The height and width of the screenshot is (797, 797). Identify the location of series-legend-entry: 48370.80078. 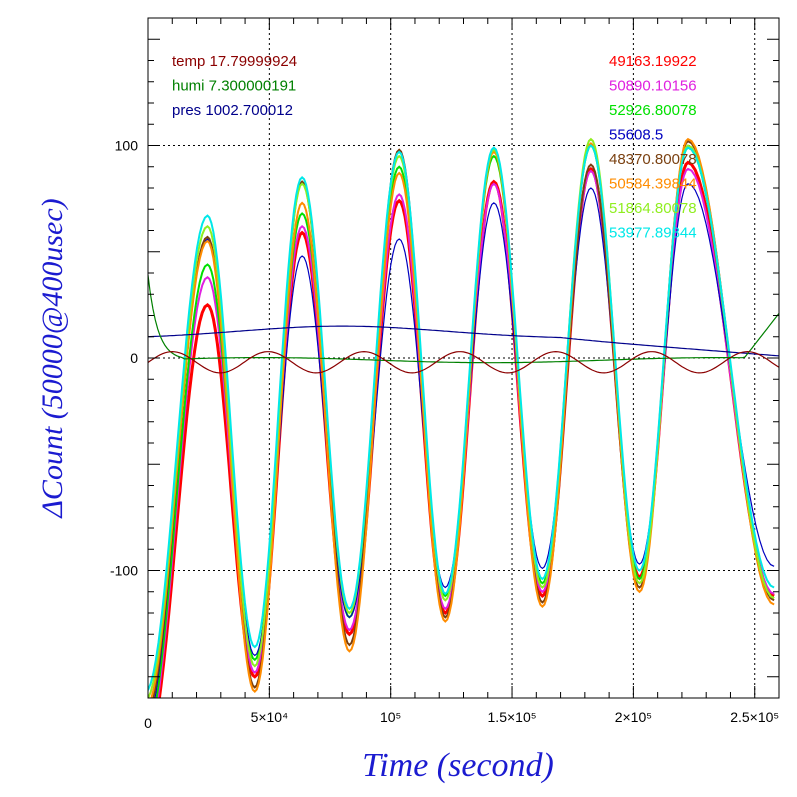
(653, 159).